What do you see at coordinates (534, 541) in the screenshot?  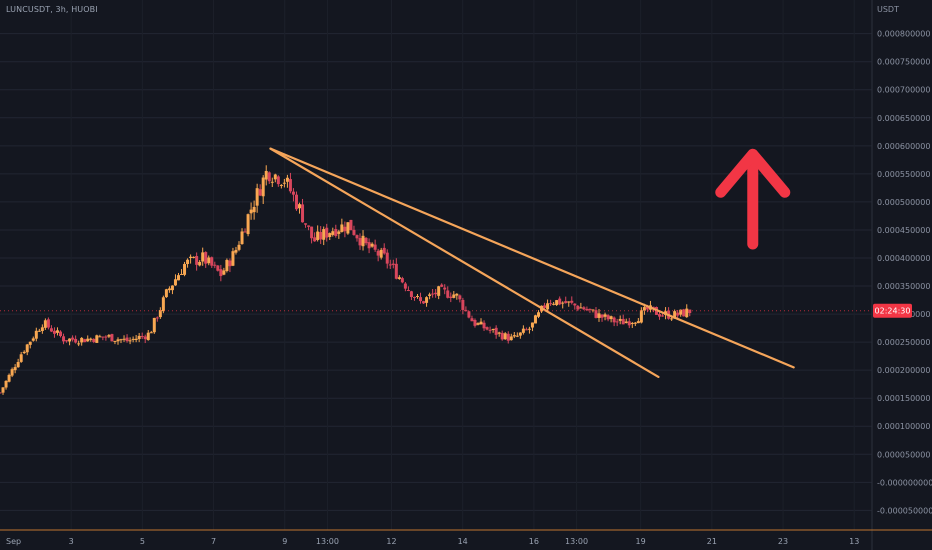 I see `x-tick-label: 16` at bounding box center [534, 541].